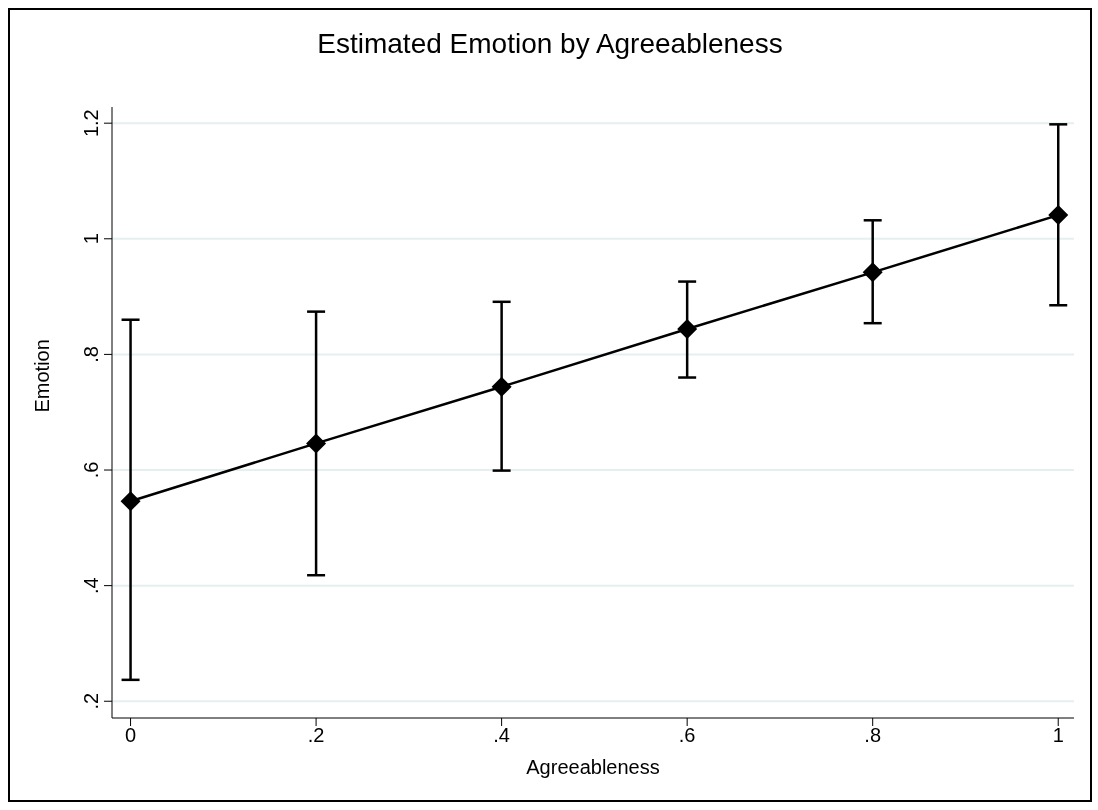 Image resolution: width=1098 pixels, height=810 pixels. I want to click on x-tick-label: 1, so click(1058, 735).